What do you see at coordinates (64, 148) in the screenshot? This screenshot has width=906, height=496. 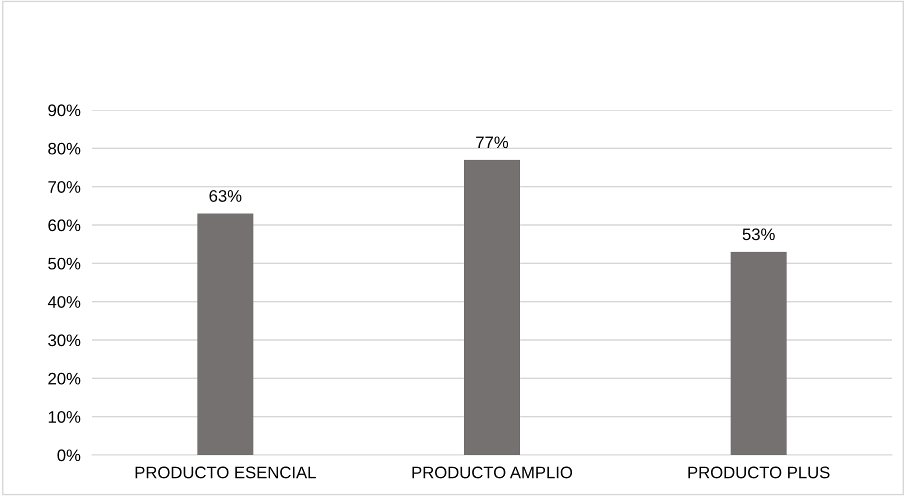 I see `y-tick-label: 80%` at bounding box center [64, 148].